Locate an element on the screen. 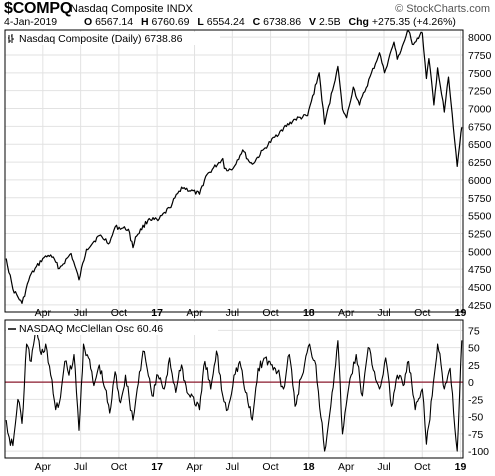 This screenshot has width=495, height=476. y-tick-label: 6750 is located at coordinates (480, 127).